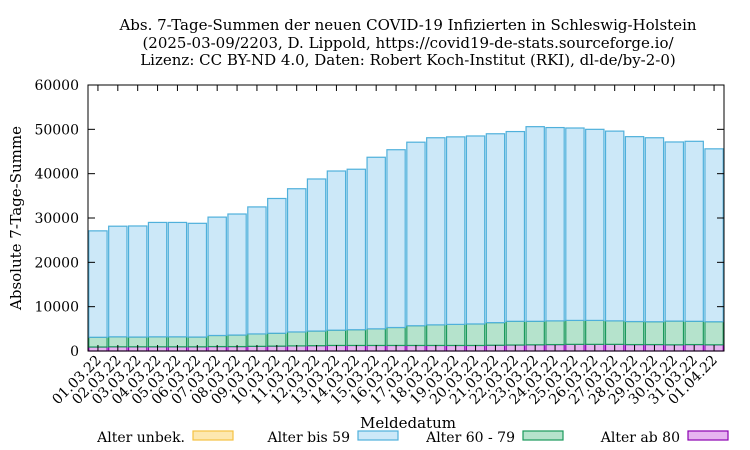 This screenshot has height=450, width=750. Describe the element at coordinates (555, 224) in the screenshot. I see `bar-alter-bis-59-24.03.22` at that location.